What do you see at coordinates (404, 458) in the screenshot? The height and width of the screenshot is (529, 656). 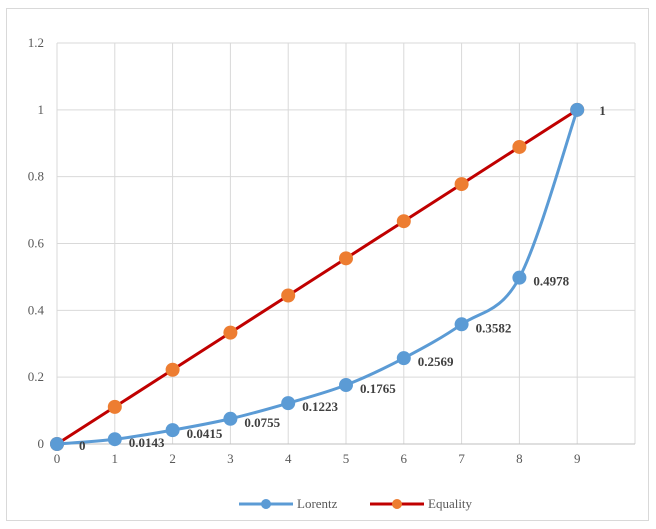 I see `x-tick-label: 6` at bounding box center [404, 458].